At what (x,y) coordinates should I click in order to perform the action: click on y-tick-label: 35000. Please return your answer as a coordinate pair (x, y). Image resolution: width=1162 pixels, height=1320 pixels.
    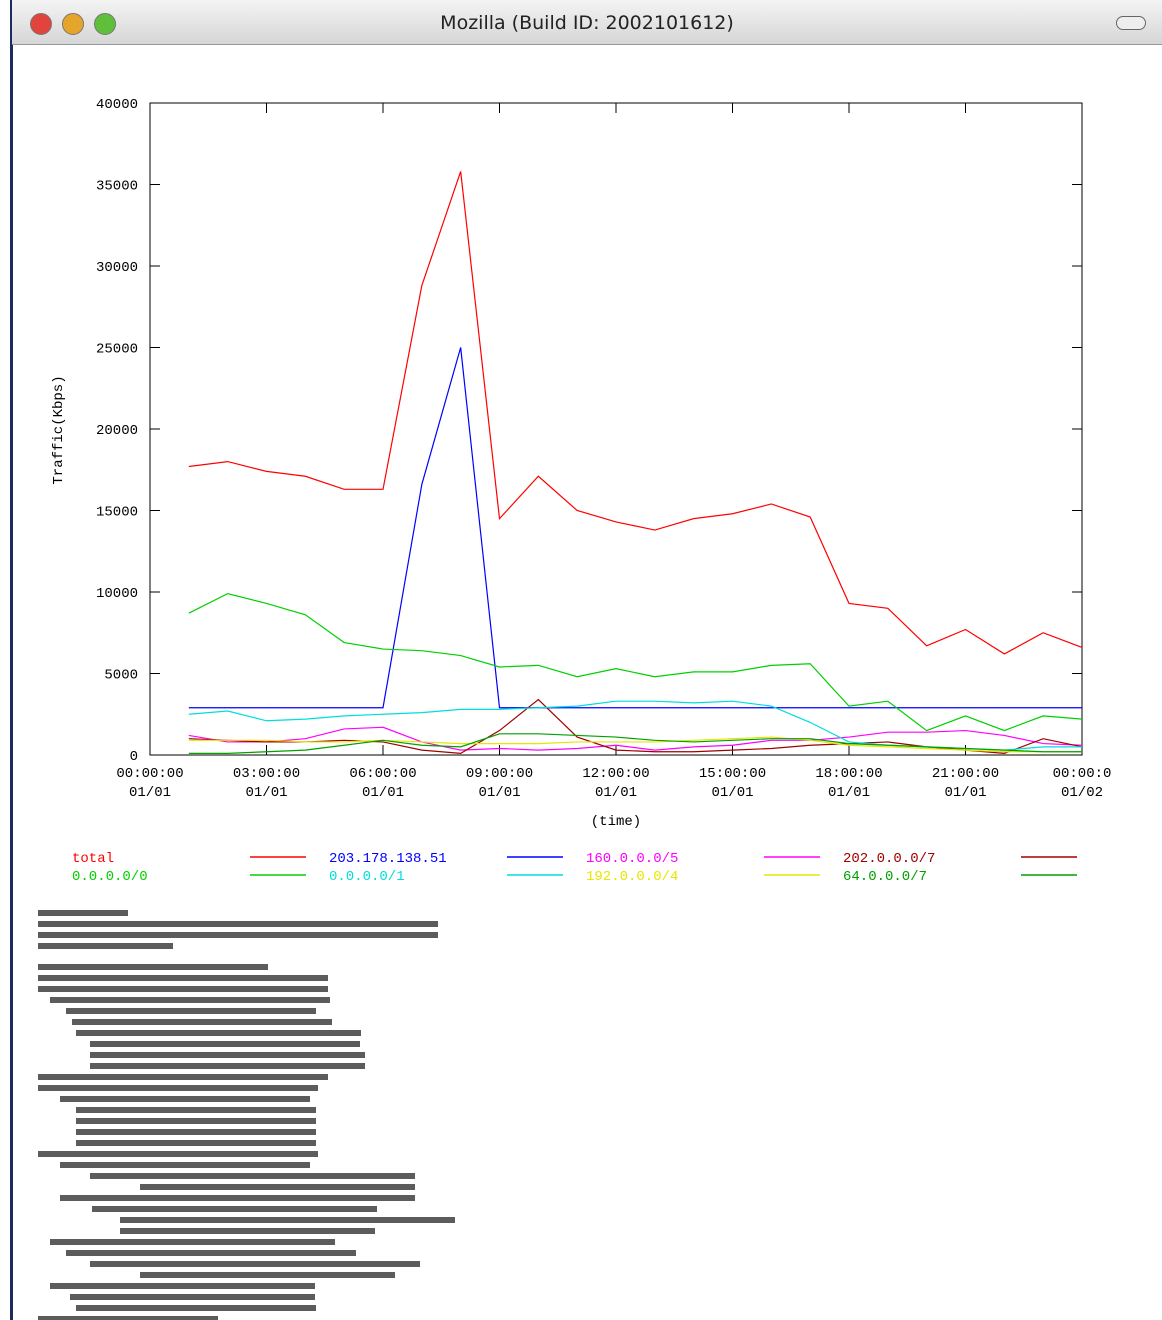
    Looking at the image, I should click on (117, 187).